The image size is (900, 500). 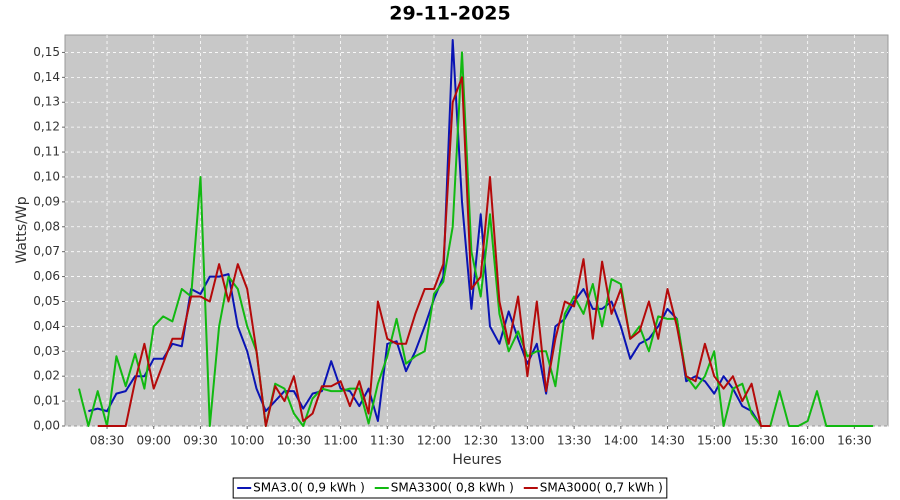 I want to click on x-tick-label: 12:30, so click(x=480, y=441).